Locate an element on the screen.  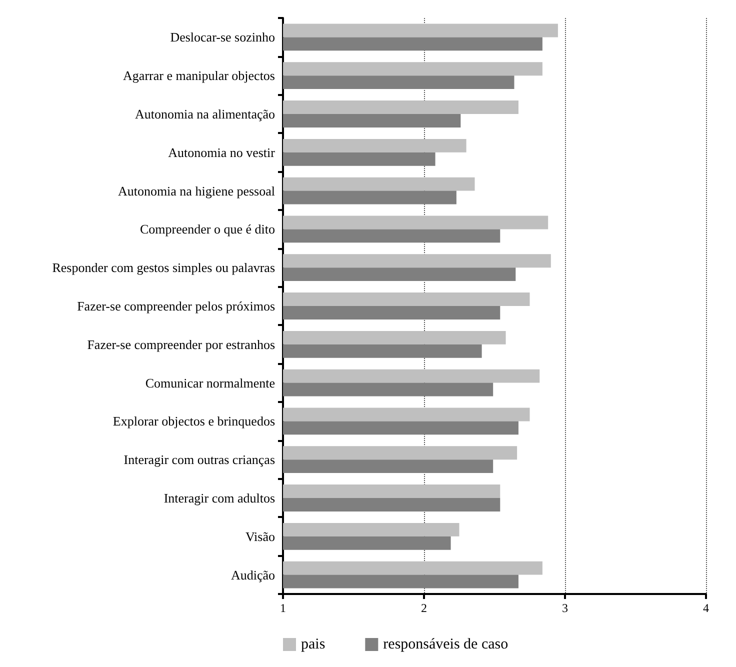
y-tick-label: Responder com gestos simples ou palavras is located at coordinates (163, 268).